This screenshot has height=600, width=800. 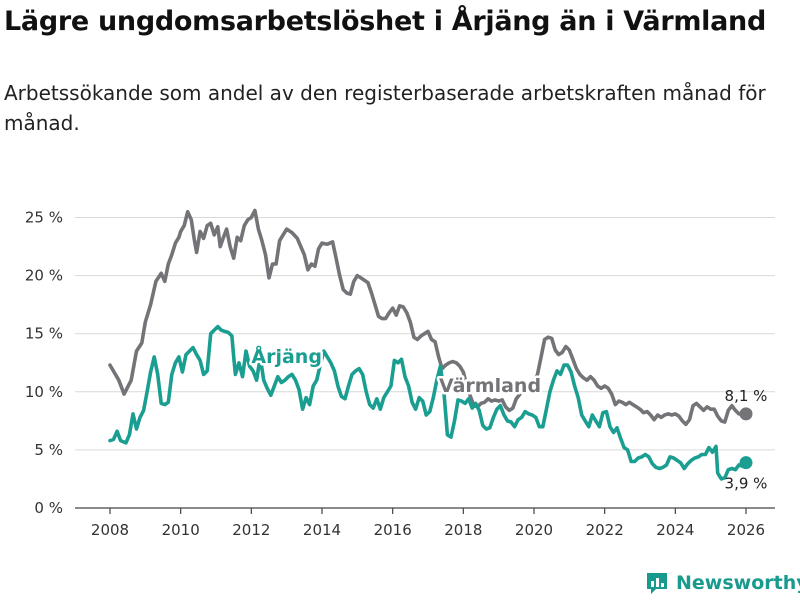 I want to click on x-tick-label: 2014, so click(x=322, y=530).